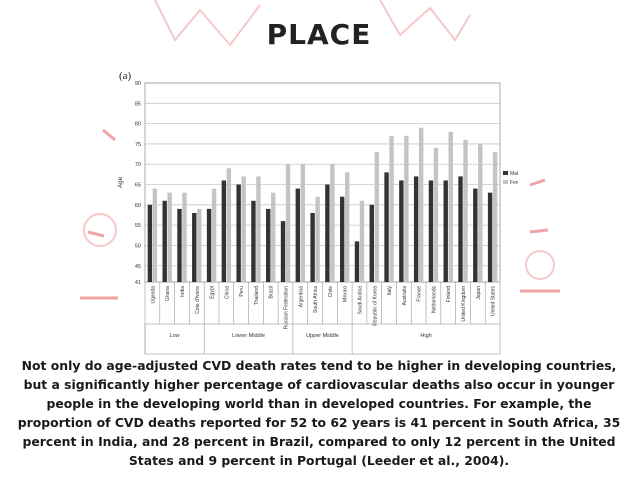 The height and width of the screenshot is (478, 638). Describe the element at coordinates (257, 295) in the screenshot. I see `x-tick-label: Thailand` at that location.